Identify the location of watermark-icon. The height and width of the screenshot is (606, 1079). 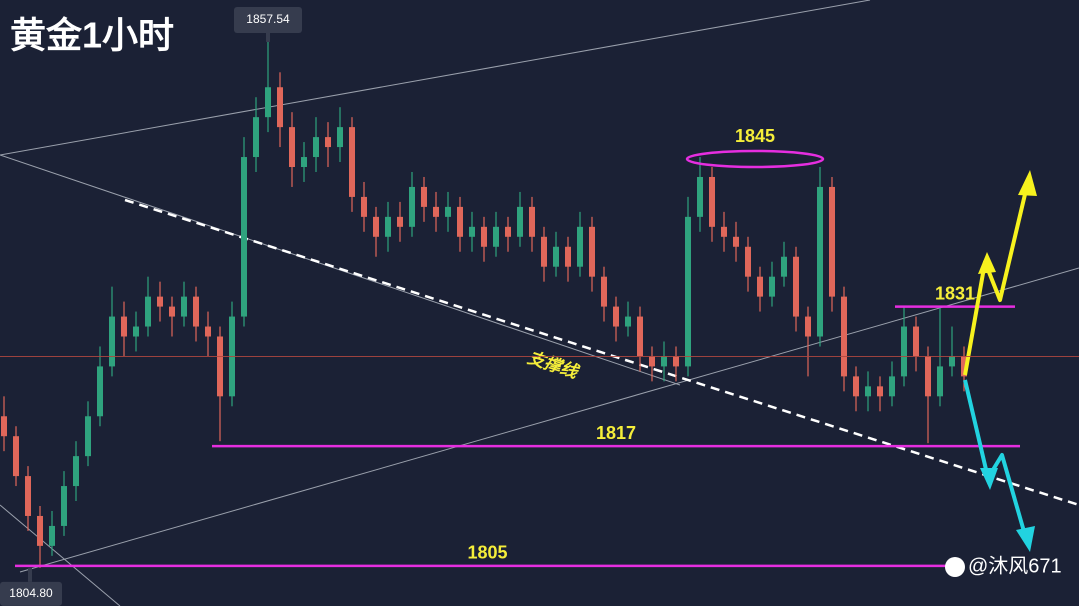
(955, 567).